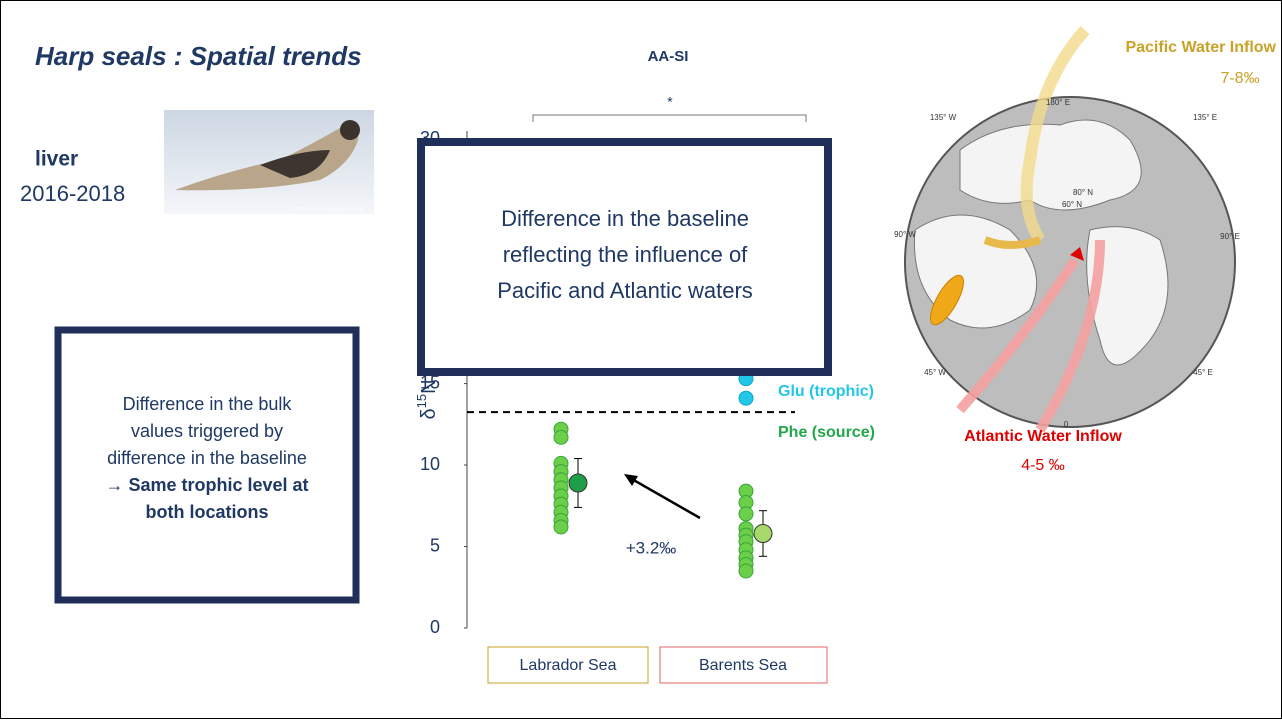 The height and width of the screenshot is (724, 1282). What do you see at coordinates (429, 413) in the screenshot?
I see `y-axis-label-part: δ` at bounding box center [429, 413].